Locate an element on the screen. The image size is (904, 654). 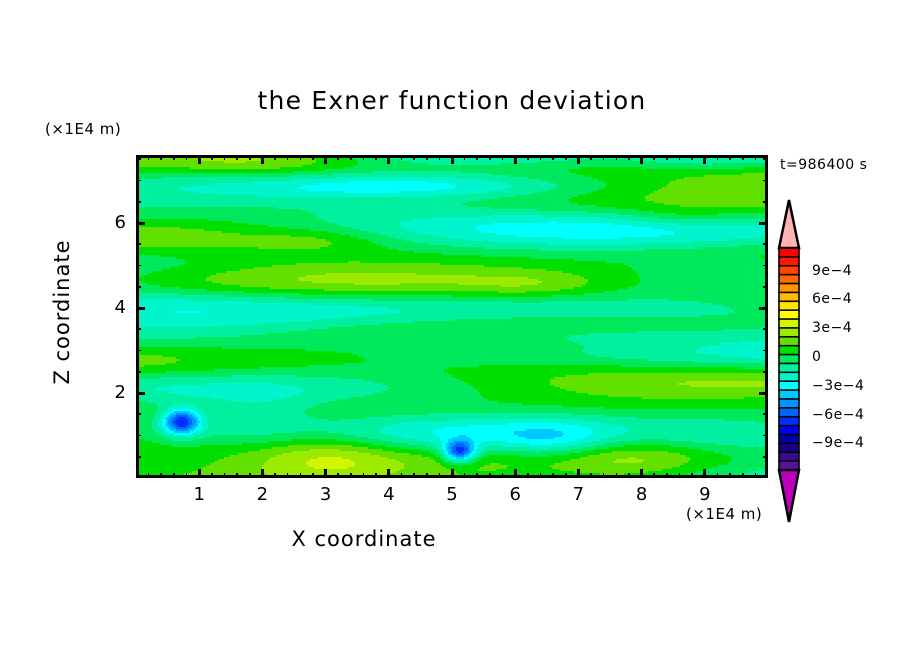
colorbar-tick-label: −6e−4 is located at coordinates (838, 414).